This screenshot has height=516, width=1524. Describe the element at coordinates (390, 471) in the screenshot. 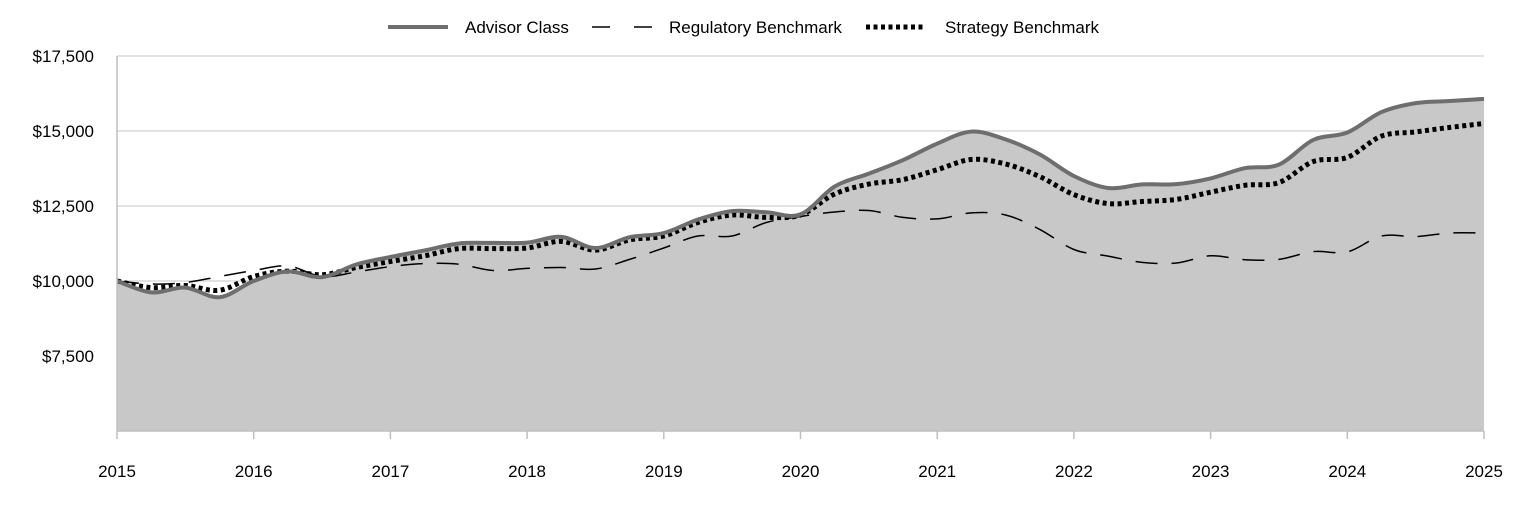

I see `x-tick-label: 2017` at that location.